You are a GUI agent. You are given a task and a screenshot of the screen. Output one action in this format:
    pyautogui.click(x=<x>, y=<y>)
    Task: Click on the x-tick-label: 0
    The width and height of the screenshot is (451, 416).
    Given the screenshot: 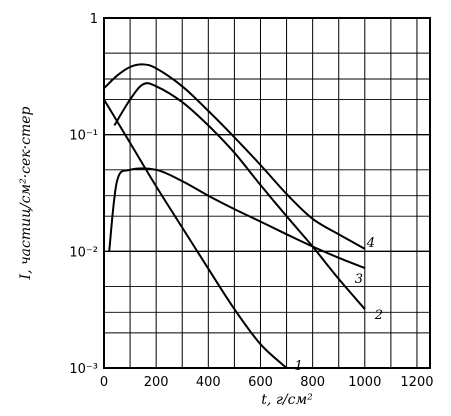 What is the action you would take?
    pyautogui.click(x=104, y=382)
    